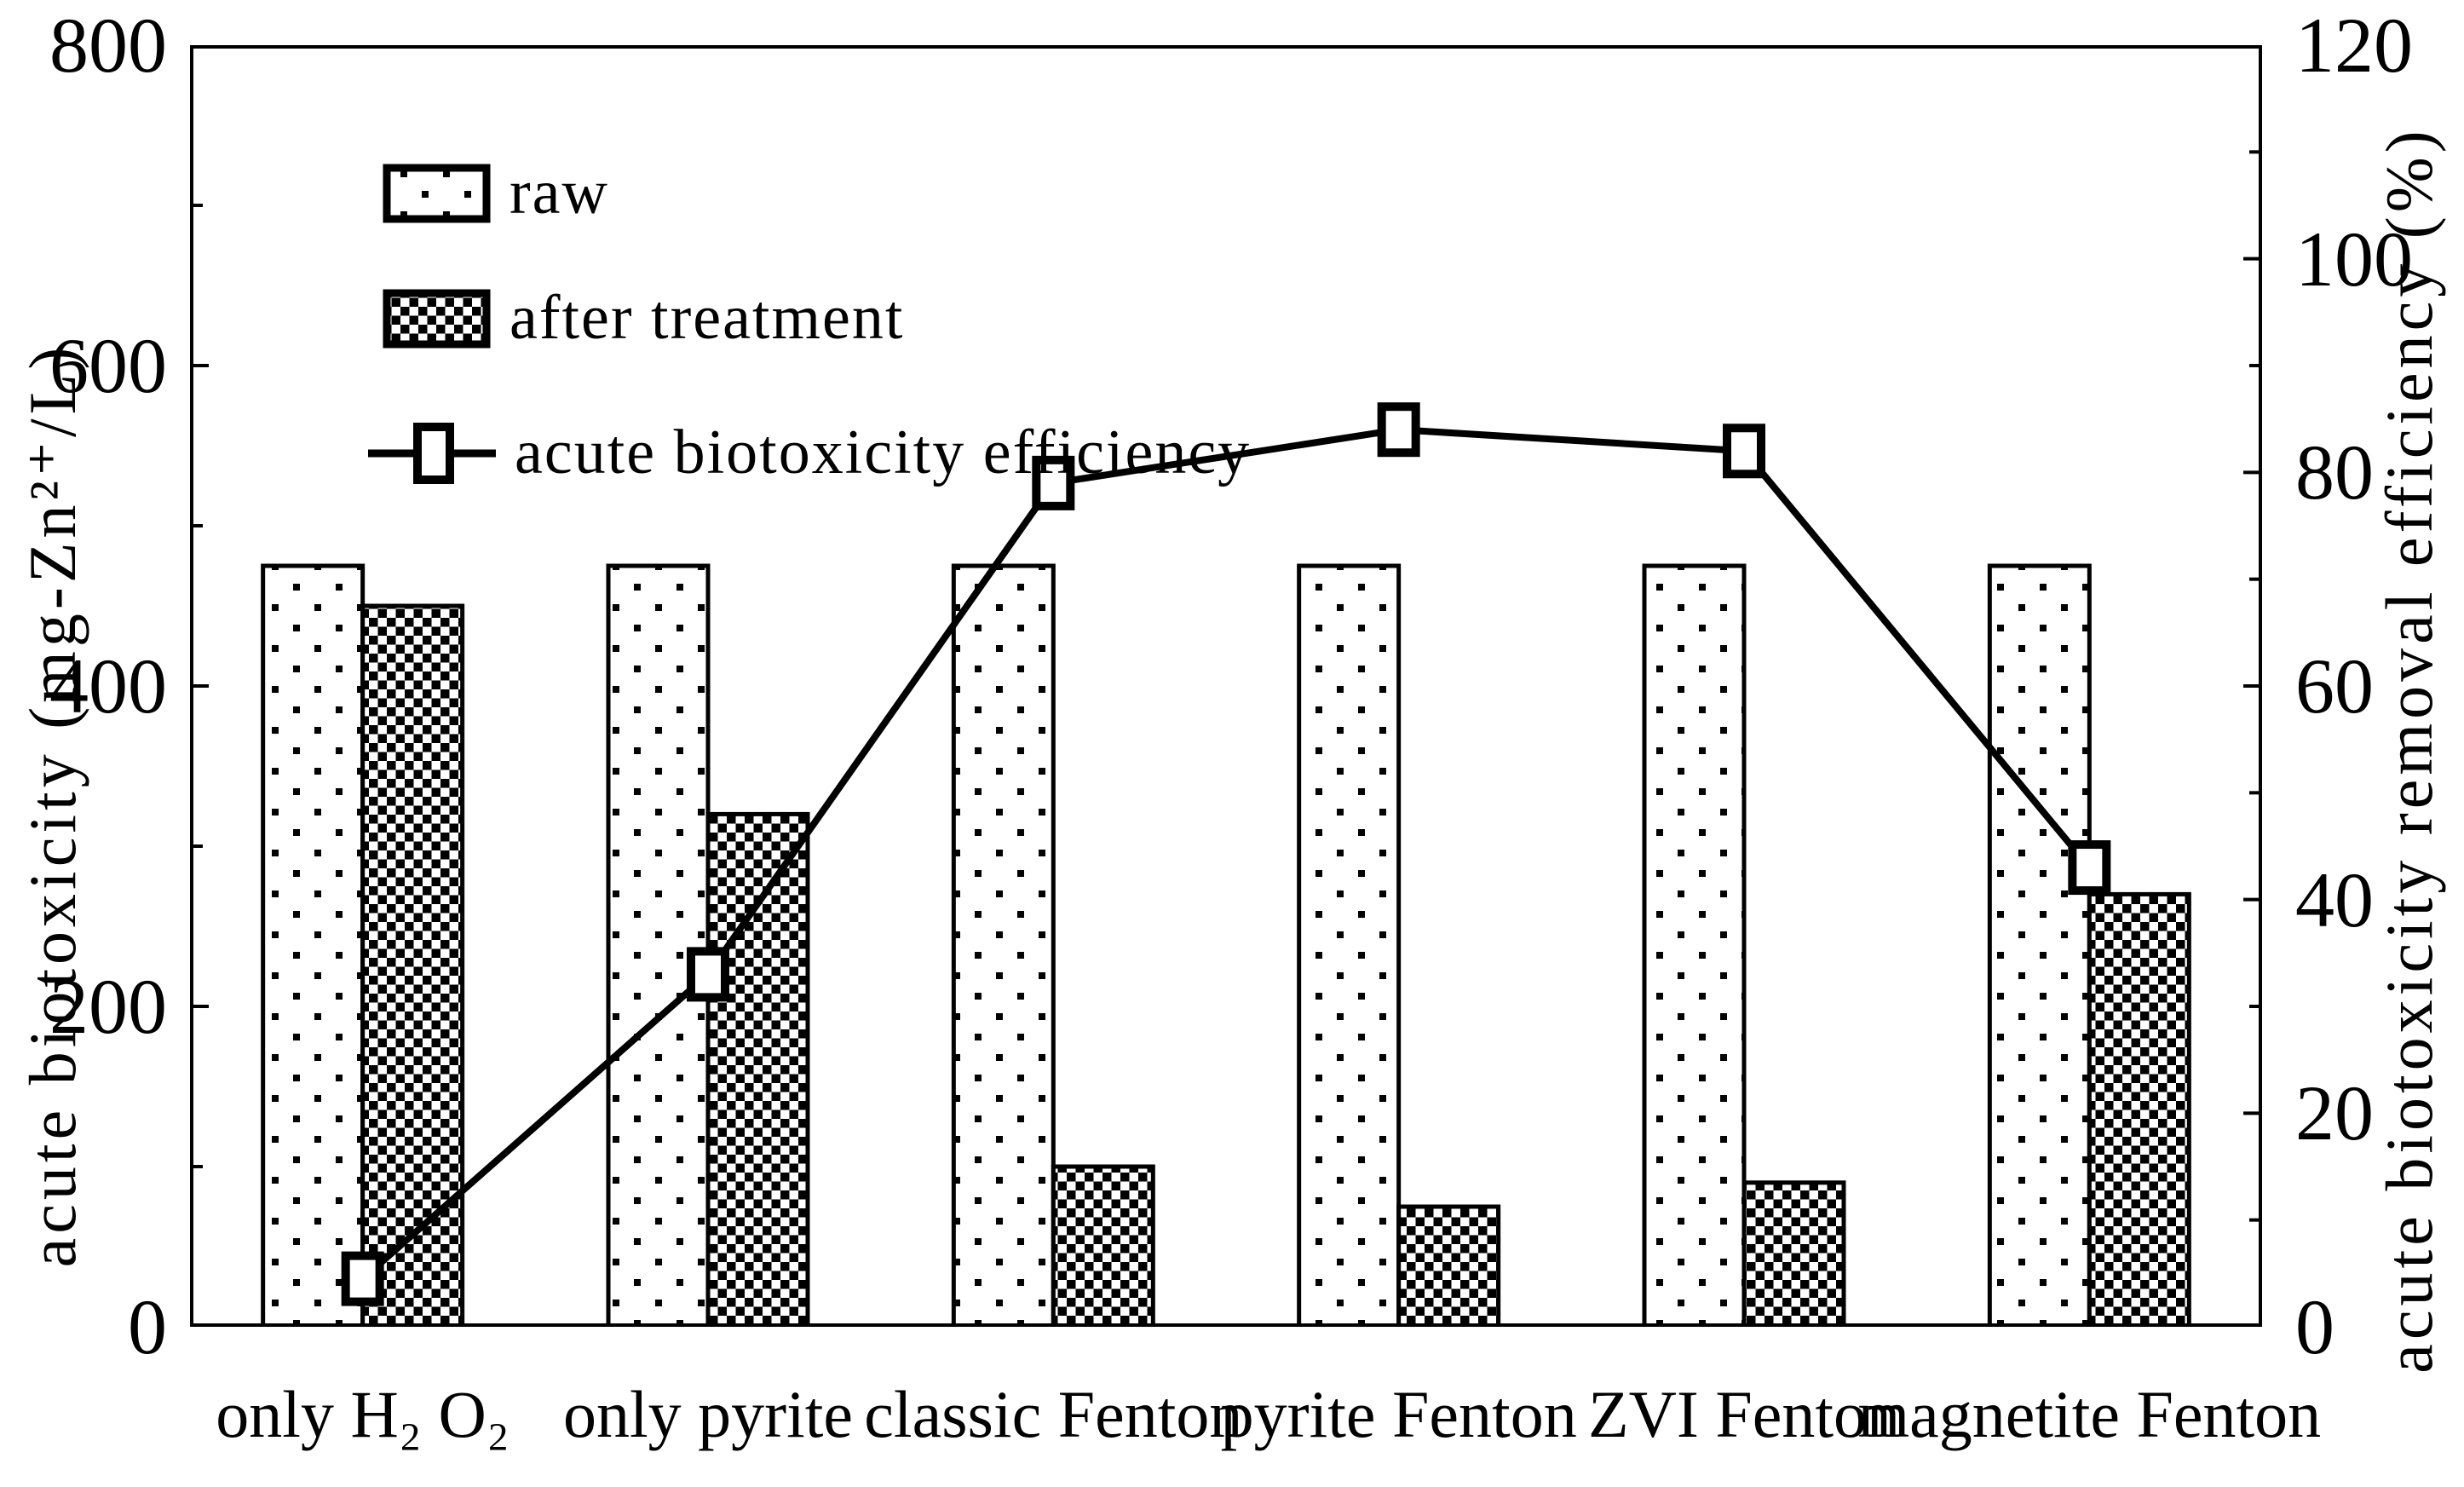  Describe the element at coordinates (2354, 259) in the screenshot. I see `right-tick-label-100: 100` at that location.